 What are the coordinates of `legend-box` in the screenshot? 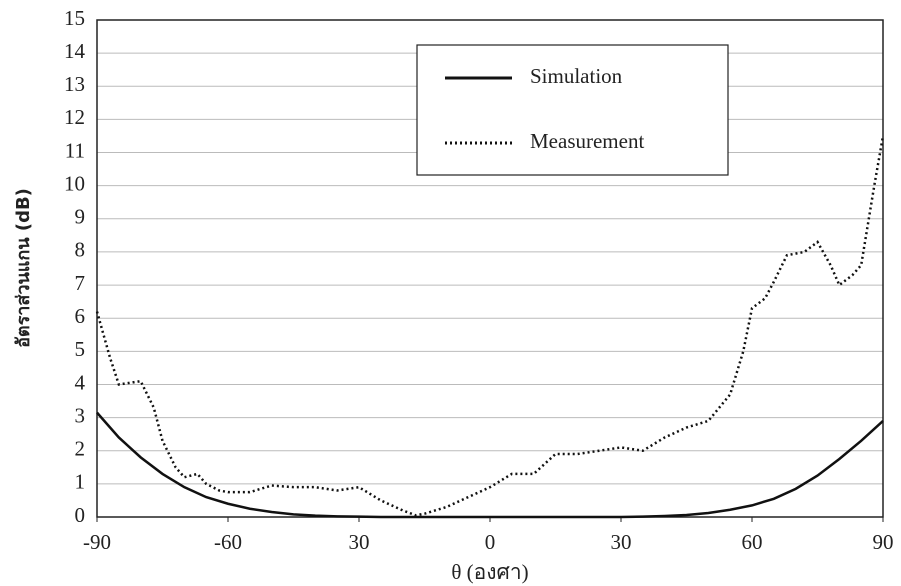 It's located at (572, 110).